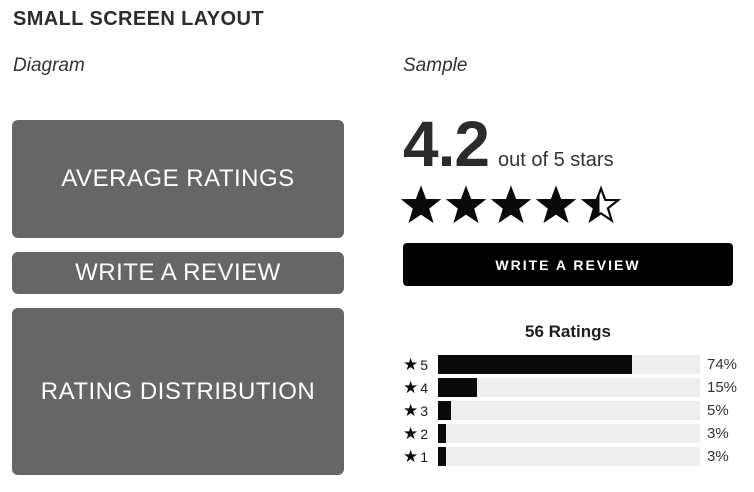  I want to click on diagram-box-label: WRITE A REVIEW, so click(178, 272).